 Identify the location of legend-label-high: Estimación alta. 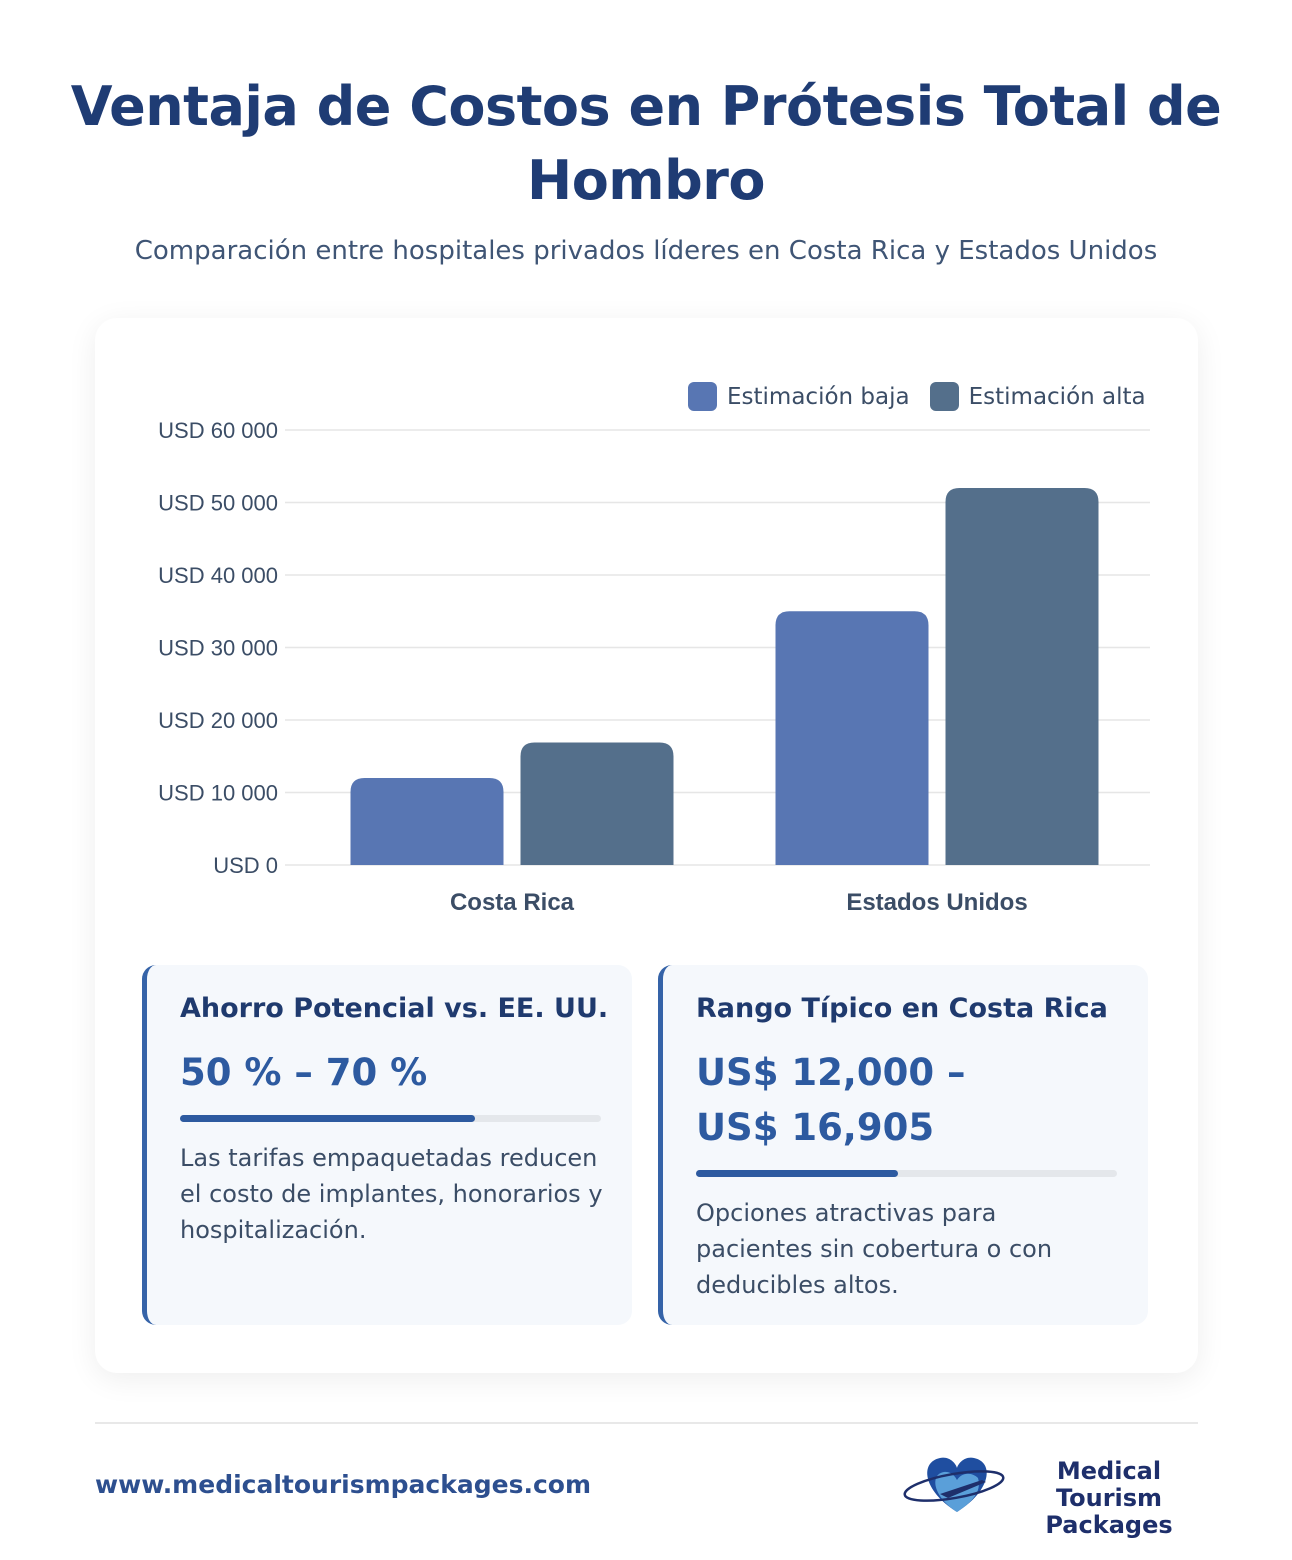
(1057, 396).